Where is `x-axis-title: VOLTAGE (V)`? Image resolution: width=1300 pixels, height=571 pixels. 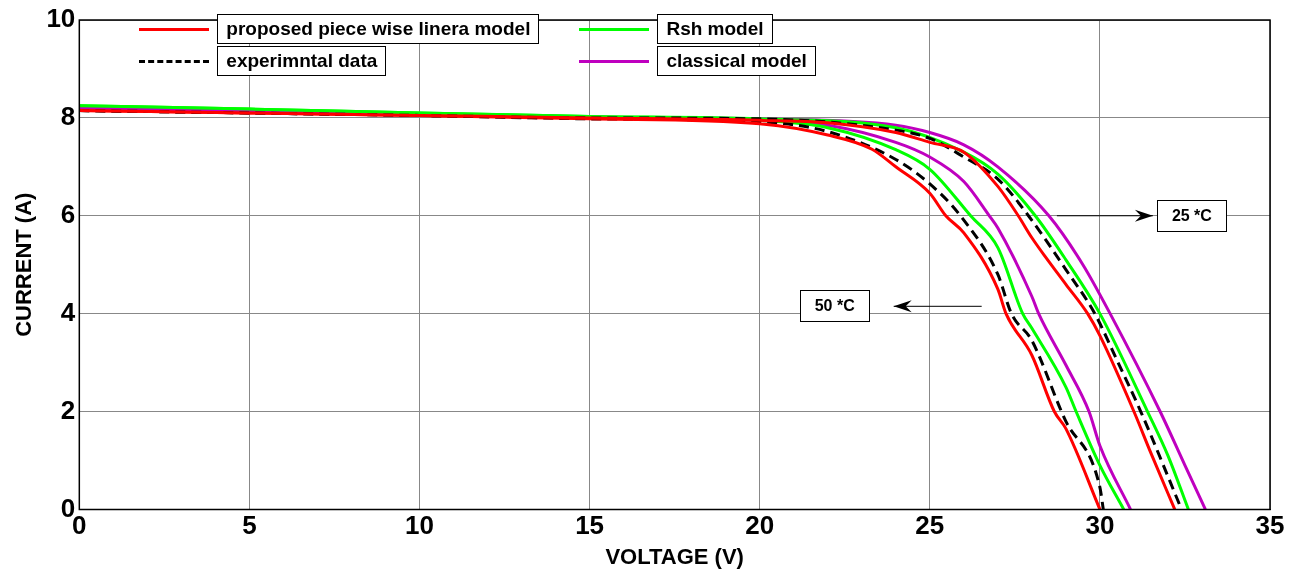 x-axis-title: VOLTAGE (V) is located at coordinates (674, 556).